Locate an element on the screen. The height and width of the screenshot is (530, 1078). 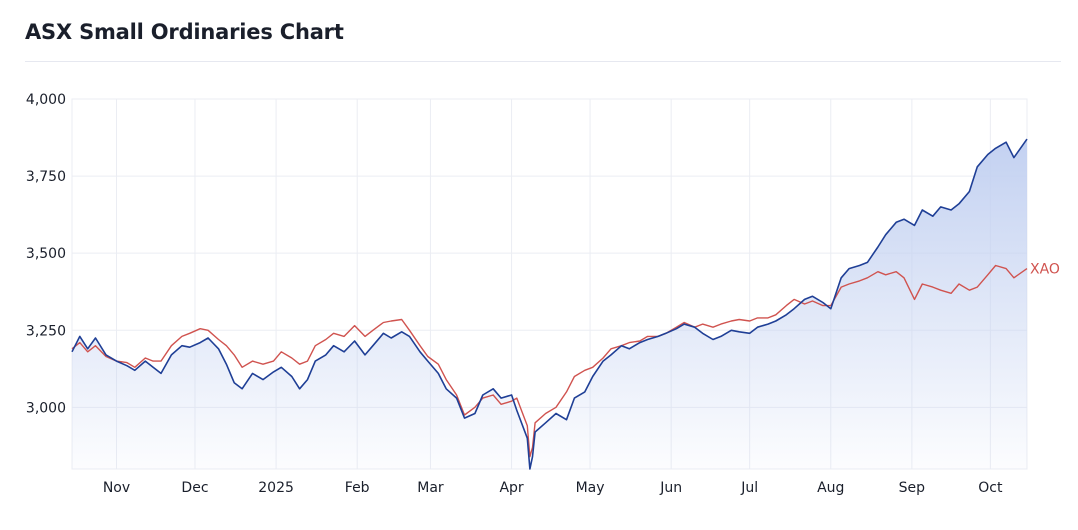
x-tick-label: Jun is located at coordinates (670, 488).